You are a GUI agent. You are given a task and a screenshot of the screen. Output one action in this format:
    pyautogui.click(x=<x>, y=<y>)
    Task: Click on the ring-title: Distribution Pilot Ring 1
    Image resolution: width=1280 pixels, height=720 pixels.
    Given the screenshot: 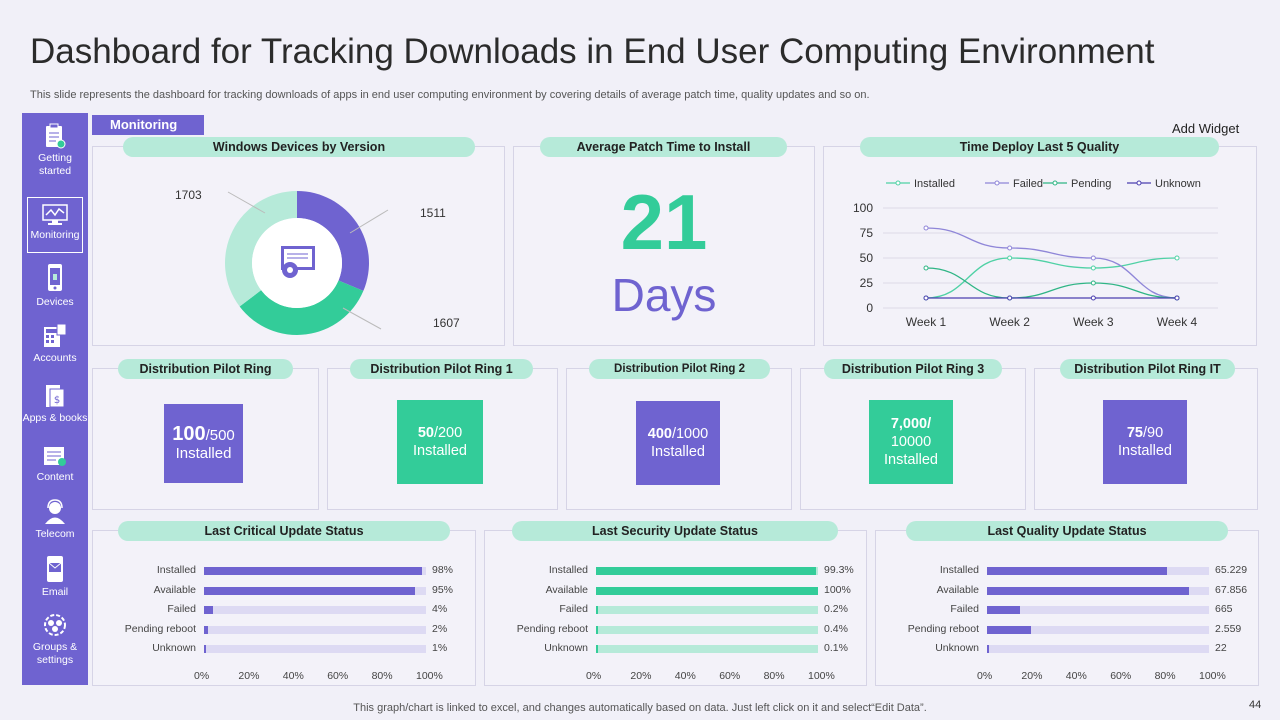 What is the action you would take?
    pyautogui.click(x=441, y=369)
    